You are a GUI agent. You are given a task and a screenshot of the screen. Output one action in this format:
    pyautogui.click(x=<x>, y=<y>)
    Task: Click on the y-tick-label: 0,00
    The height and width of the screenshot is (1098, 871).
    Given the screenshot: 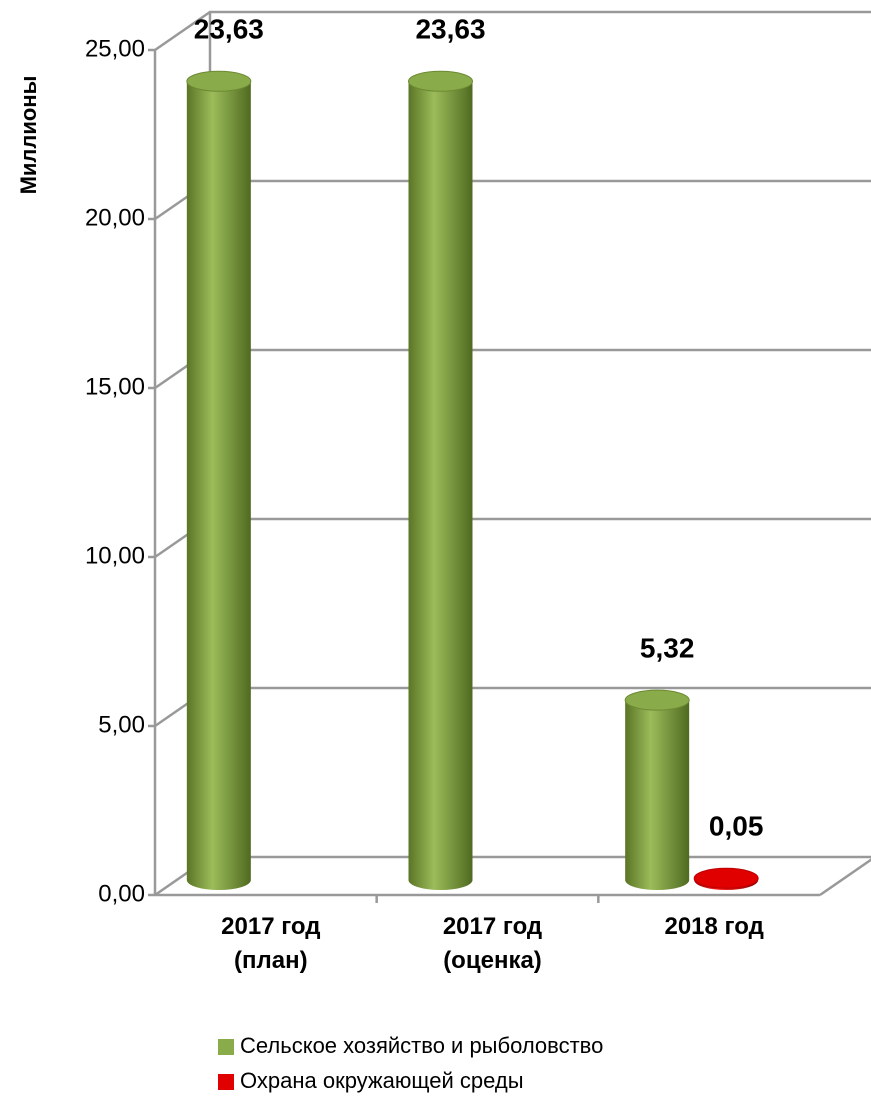 What is the action you would take?
    pyautogui.click(x=121, y=893)
    